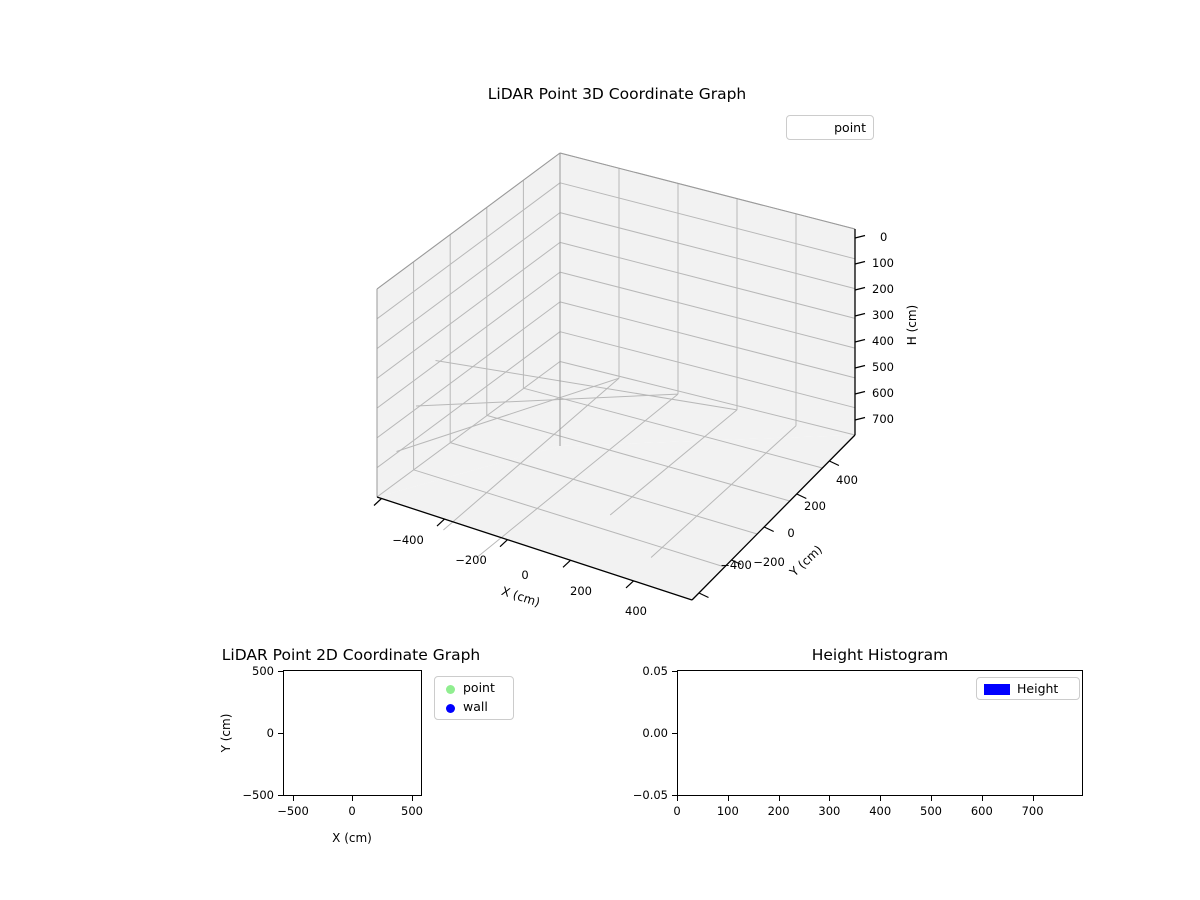 The width and height of the screenshot is (1200, 900). I want to click on grid-3d-floor-y, so click(567, 406).